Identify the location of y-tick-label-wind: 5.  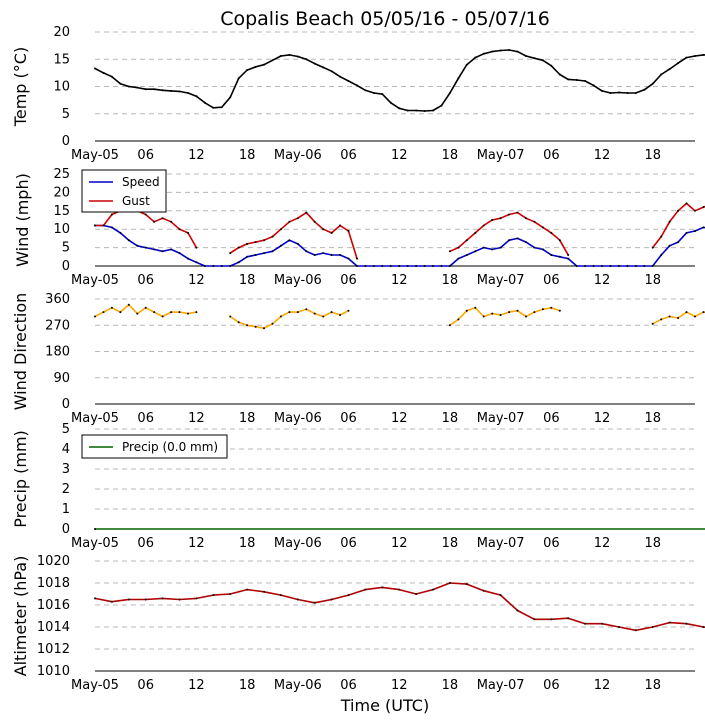
(66, 248).